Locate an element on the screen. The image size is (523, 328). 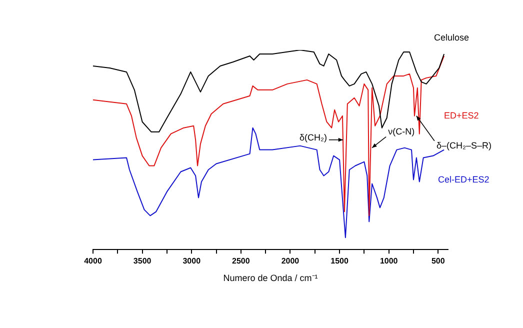
x-tick-label: 3000 is located at coordinates (192, 261).